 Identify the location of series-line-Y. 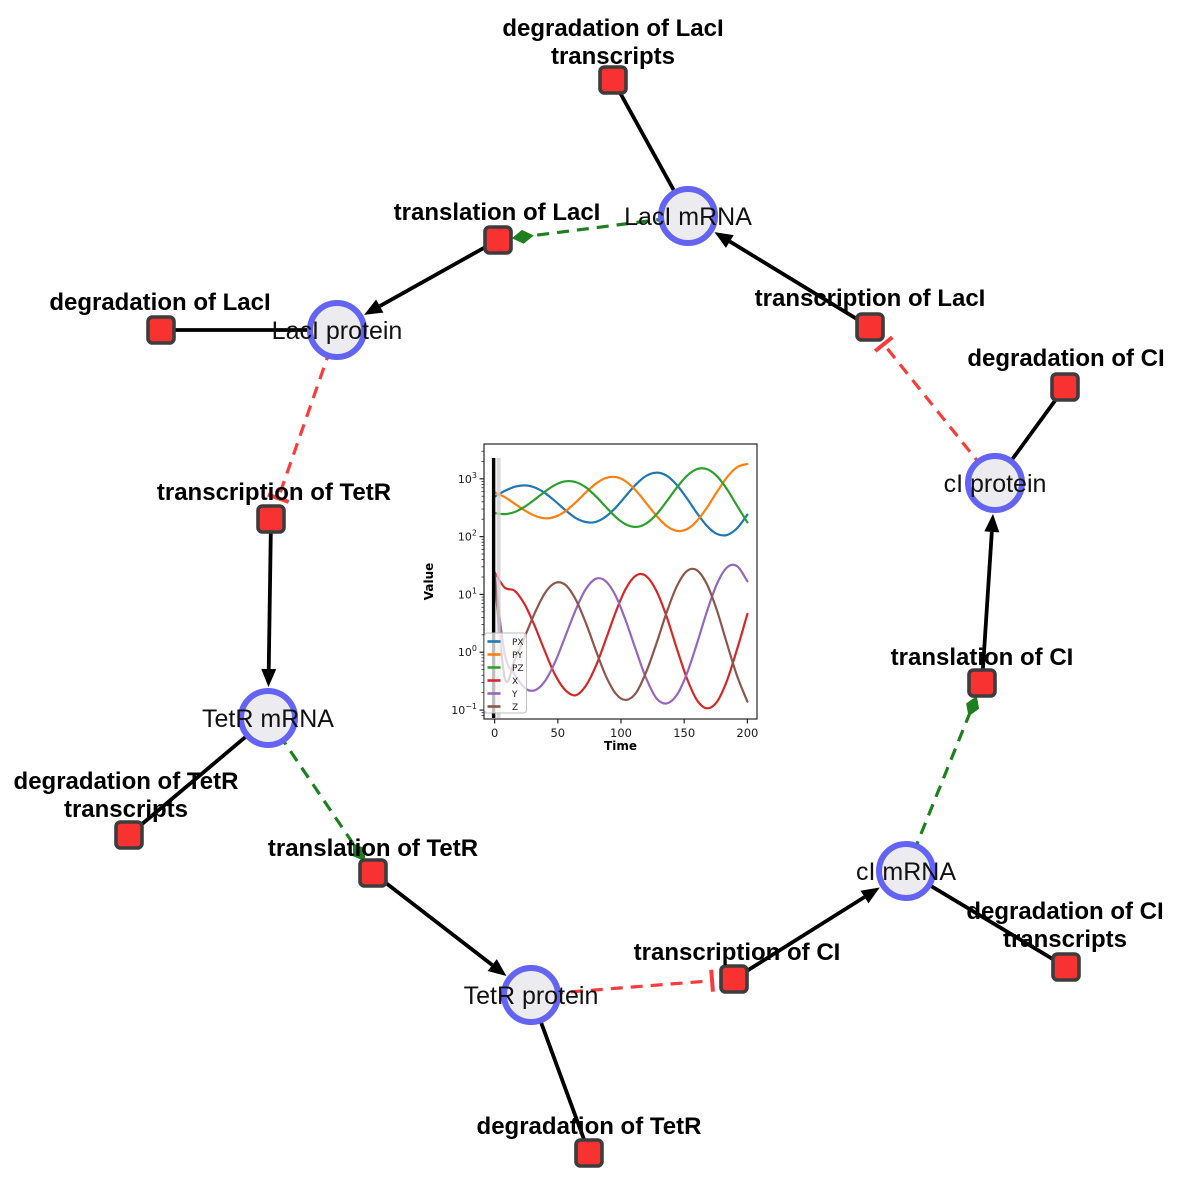
(621, 634).